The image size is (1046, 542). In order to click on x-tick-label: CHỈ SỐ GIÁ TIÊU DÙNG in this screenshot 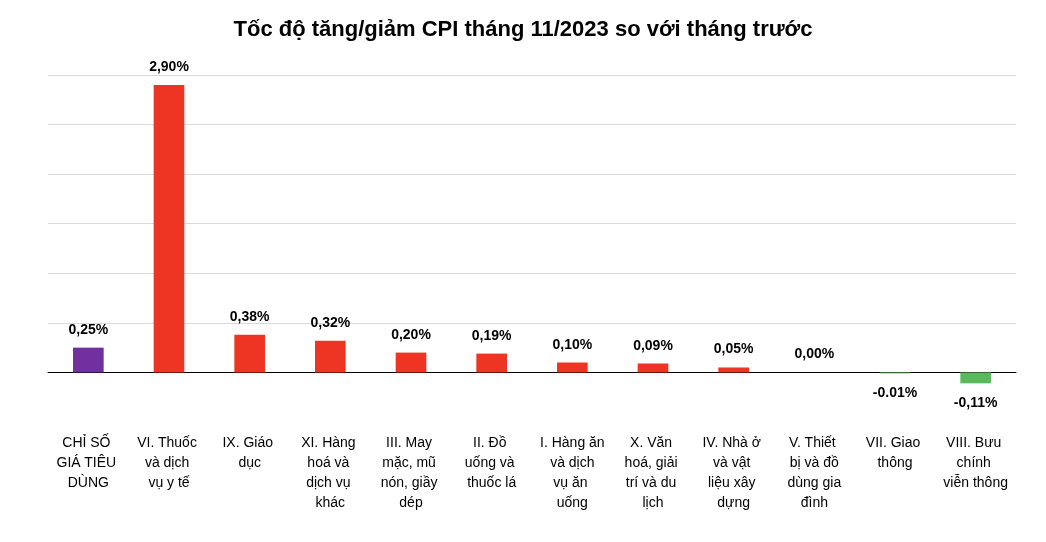, I will do `click(88, 461)`.